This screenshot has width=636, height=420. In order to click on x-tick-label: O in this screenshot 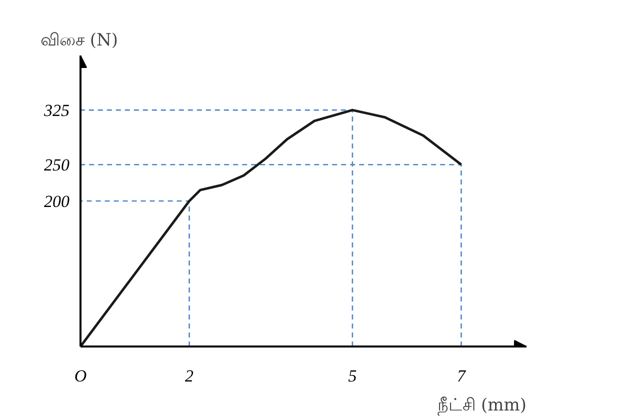, I will do `click(80, 376)`.